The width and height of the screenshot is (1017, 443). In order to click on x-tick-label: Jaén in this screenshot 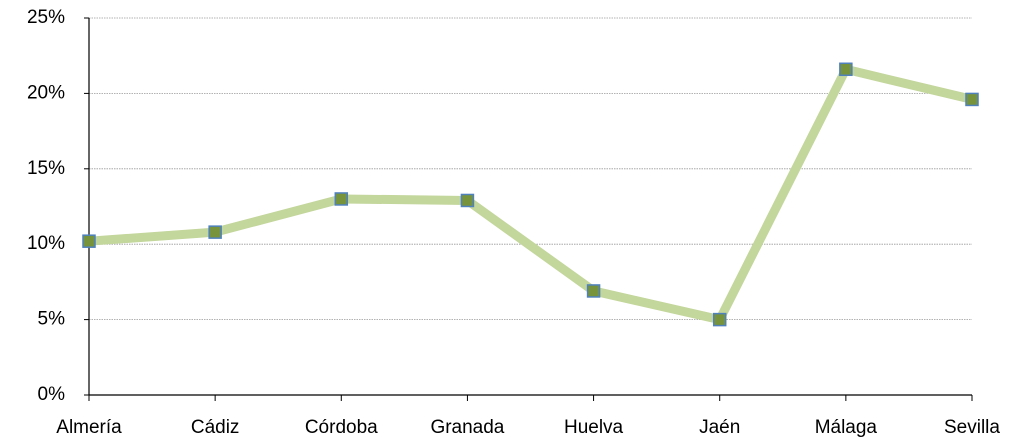, I will do `click(719, 427)`.